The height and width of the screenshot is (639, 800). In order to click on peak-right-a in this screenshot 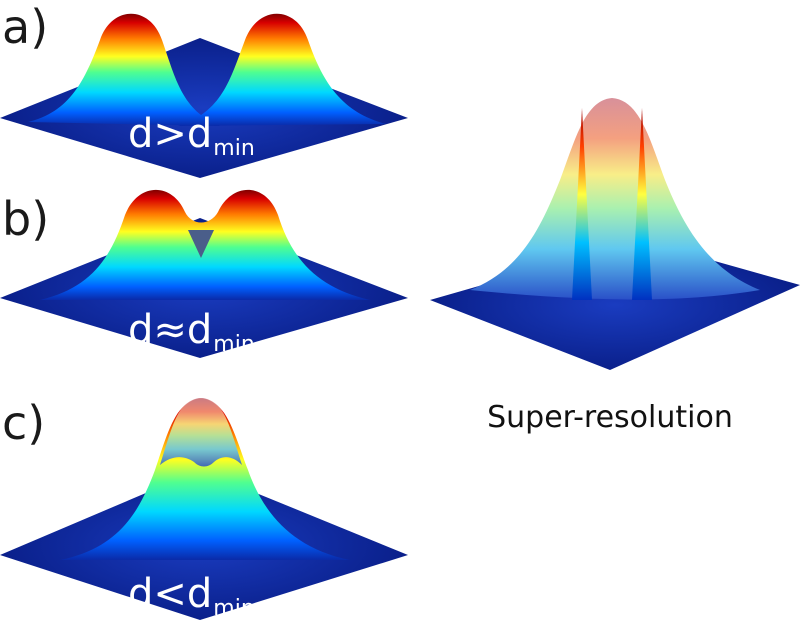, I will do `click(282, 69)`.